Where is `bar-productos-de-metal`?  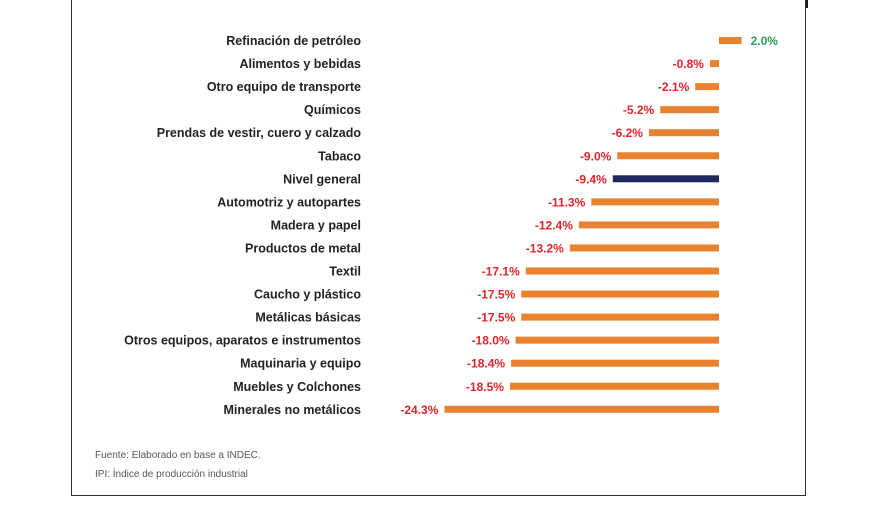 bar-productos-de-metal is located at coordinates (644, 248).